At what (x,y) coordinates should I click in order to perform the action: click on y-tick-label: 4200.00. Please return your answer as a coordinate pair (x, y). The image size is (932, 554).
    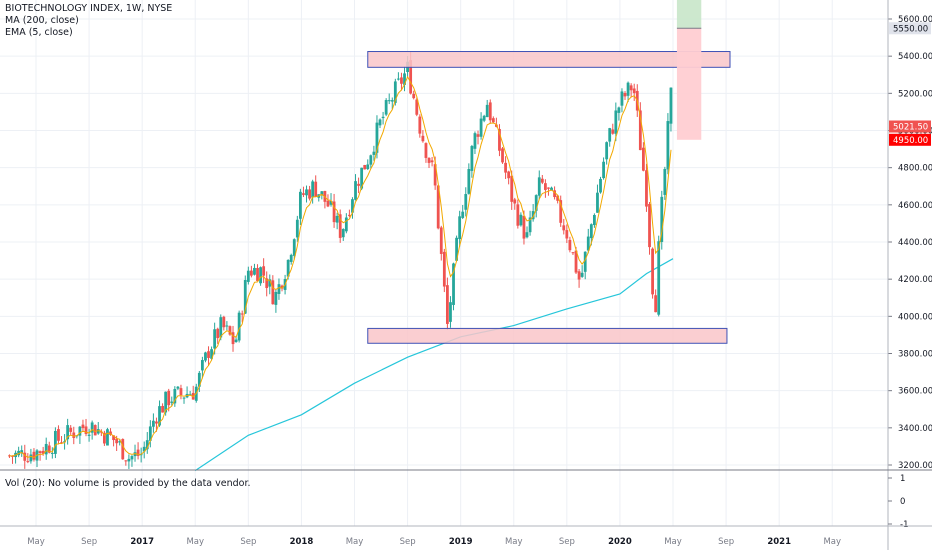
    Looking at the image, I should click on (915, 280).